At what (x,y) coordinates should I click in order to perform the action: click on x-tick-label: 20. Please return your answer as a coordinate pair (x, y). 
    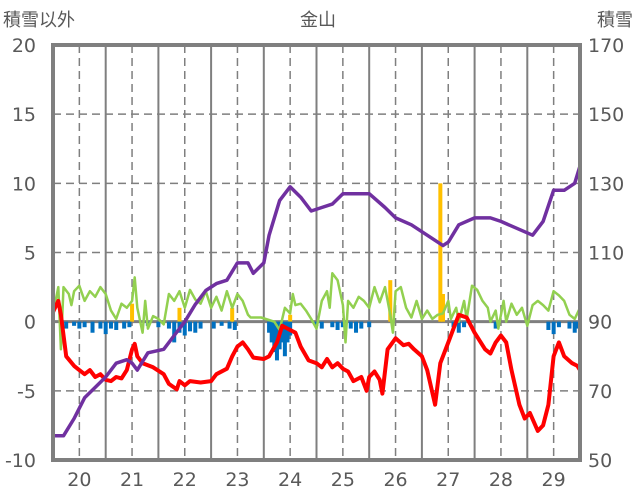
    Looking at the image, I should click on (79, 480).